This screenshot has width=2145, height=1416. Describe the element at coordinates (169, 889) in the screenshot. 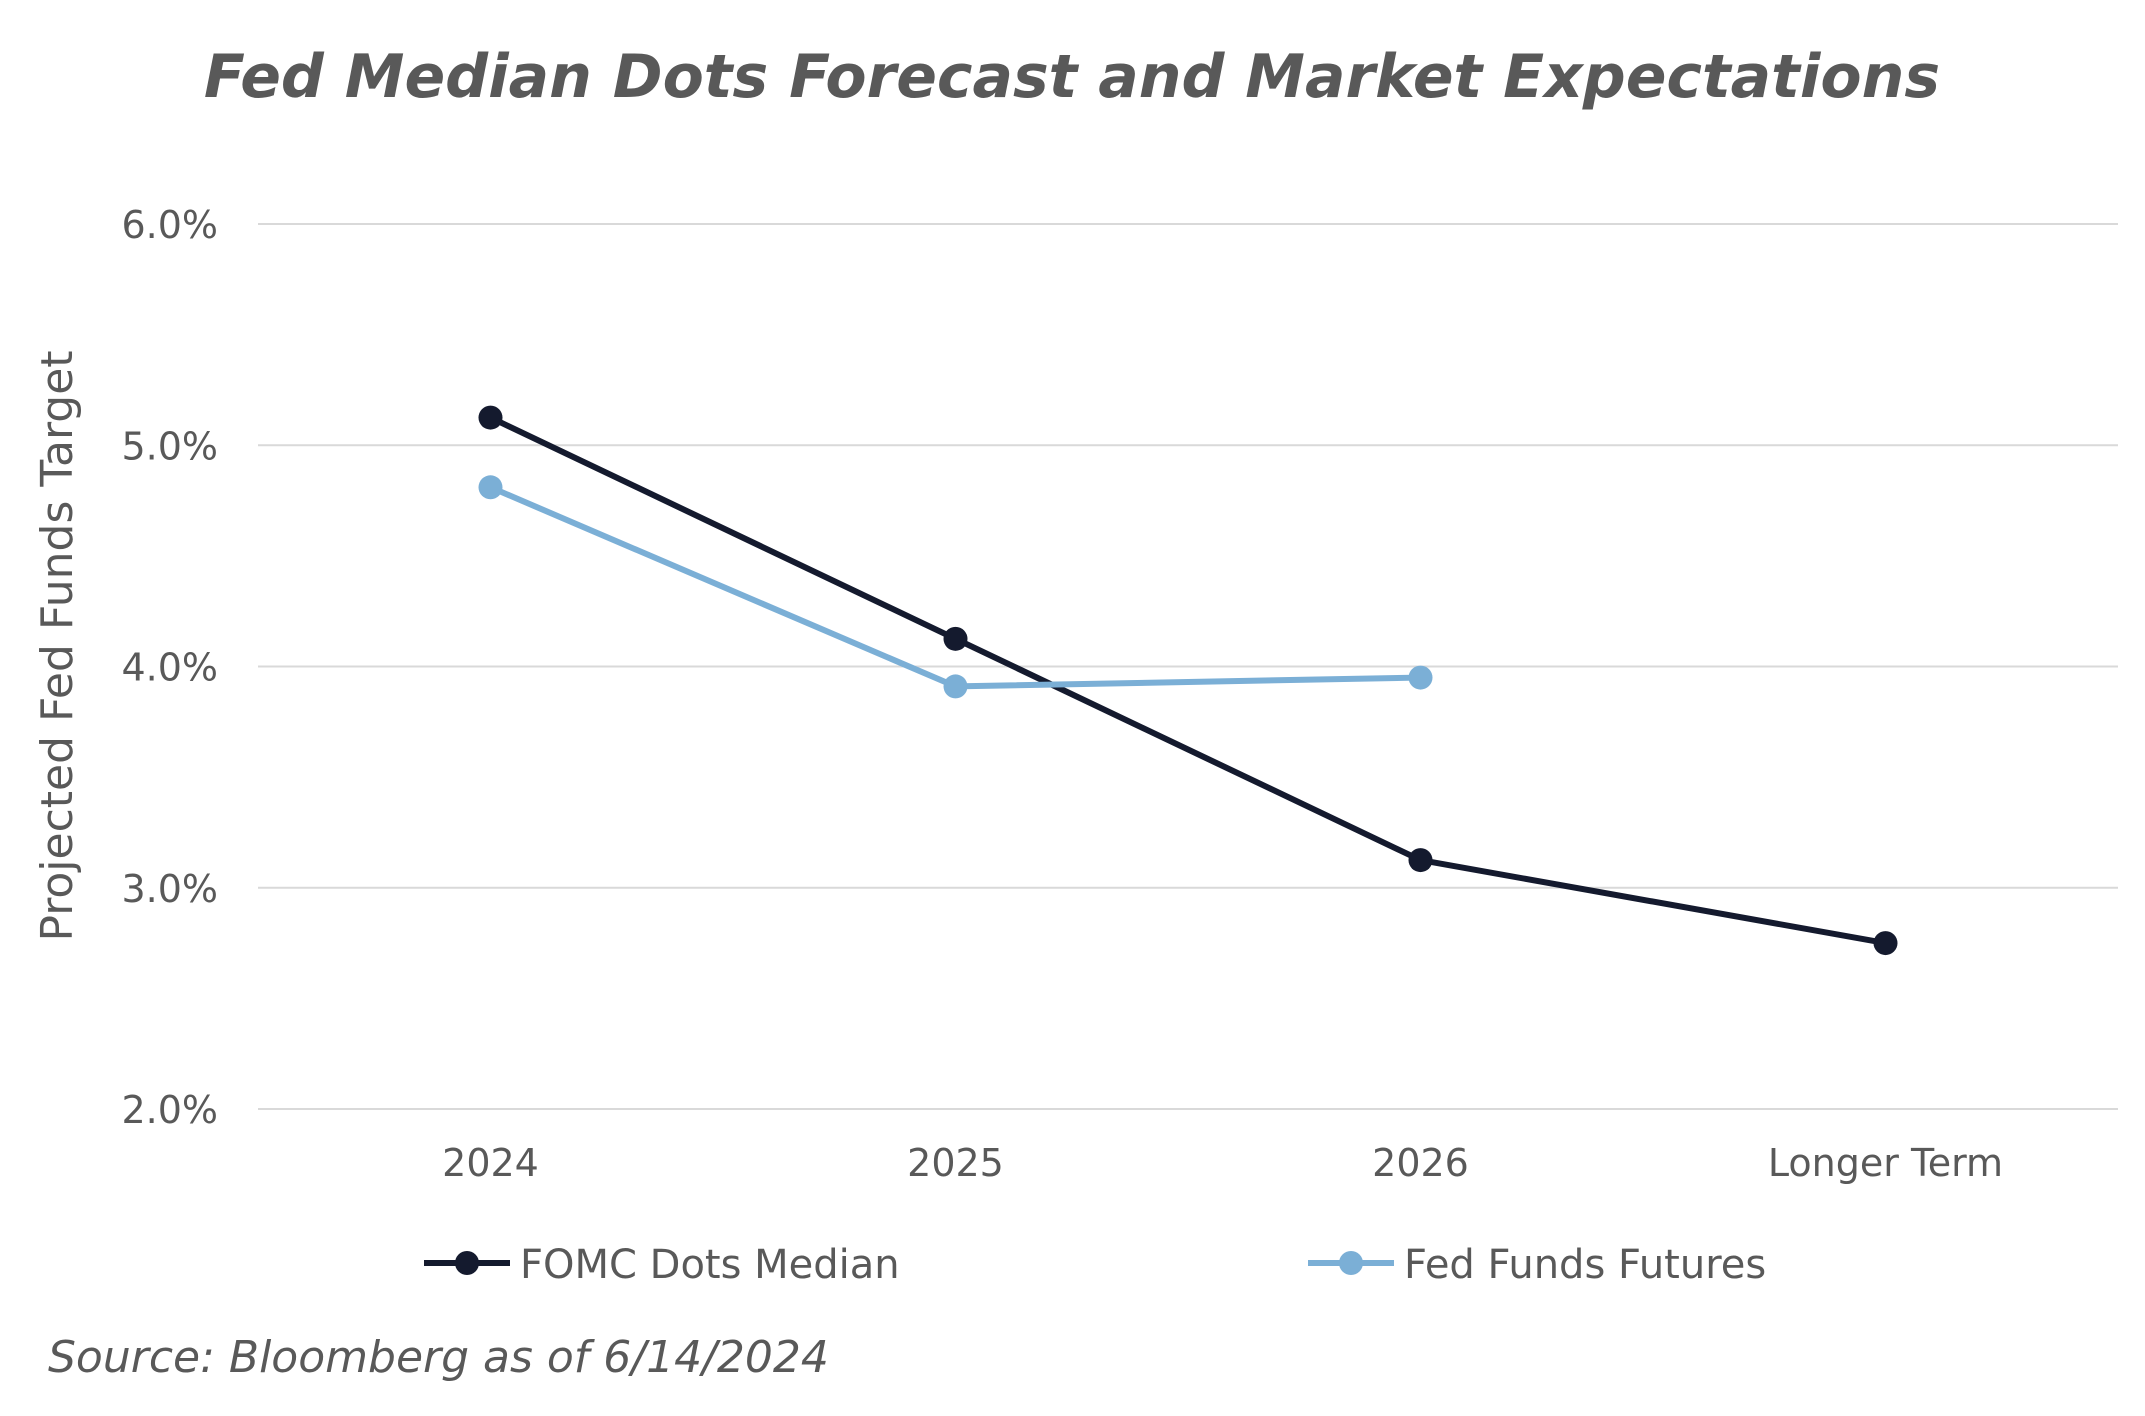

I see `y-tick-label: 3.0%` at that location.